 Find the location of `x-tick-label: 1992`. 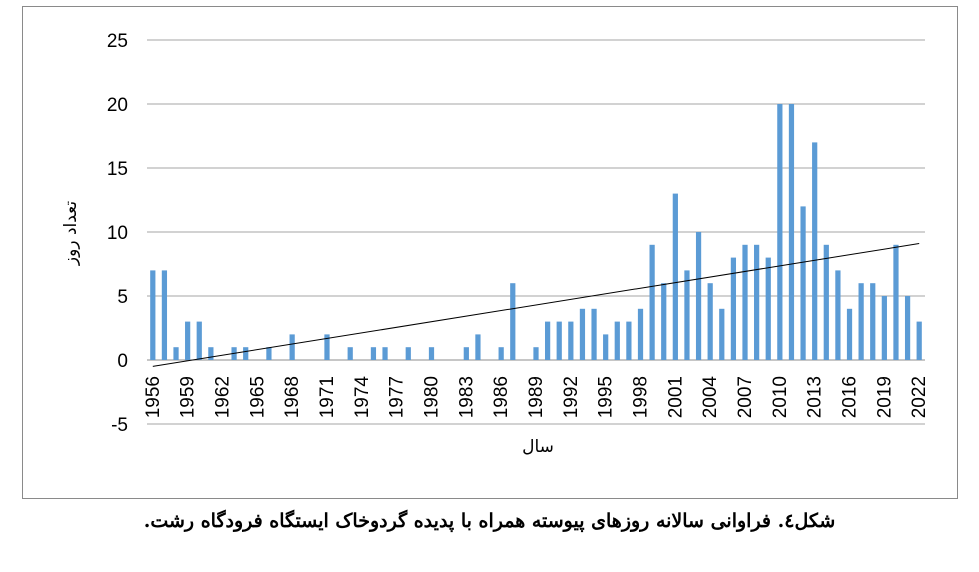

x-tick-label: 1992 is located at coordinates (571, 397).